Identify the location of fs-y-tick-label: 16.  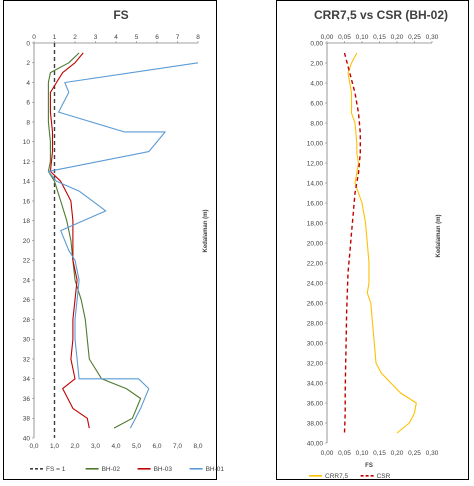
(27, 201).